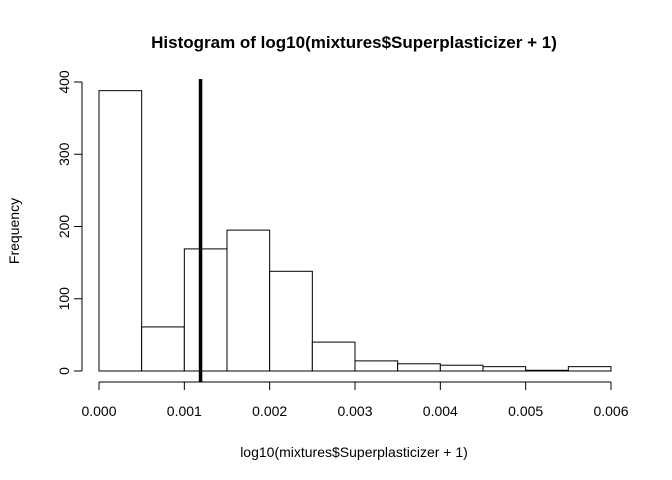  Describe the element at coordinates (64, 154) in the screenshot. I see `y-tick-label: 300` at that location.